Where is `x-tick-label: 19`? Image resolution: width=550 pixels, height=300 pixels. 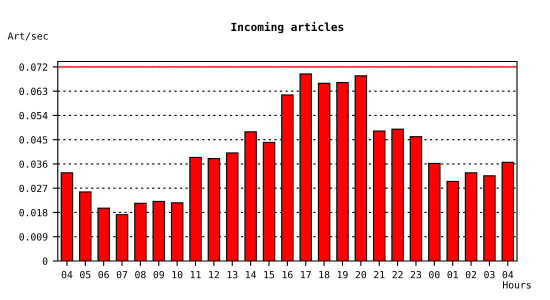 x-tick-label: 19 is located at coordinates (343, 274).